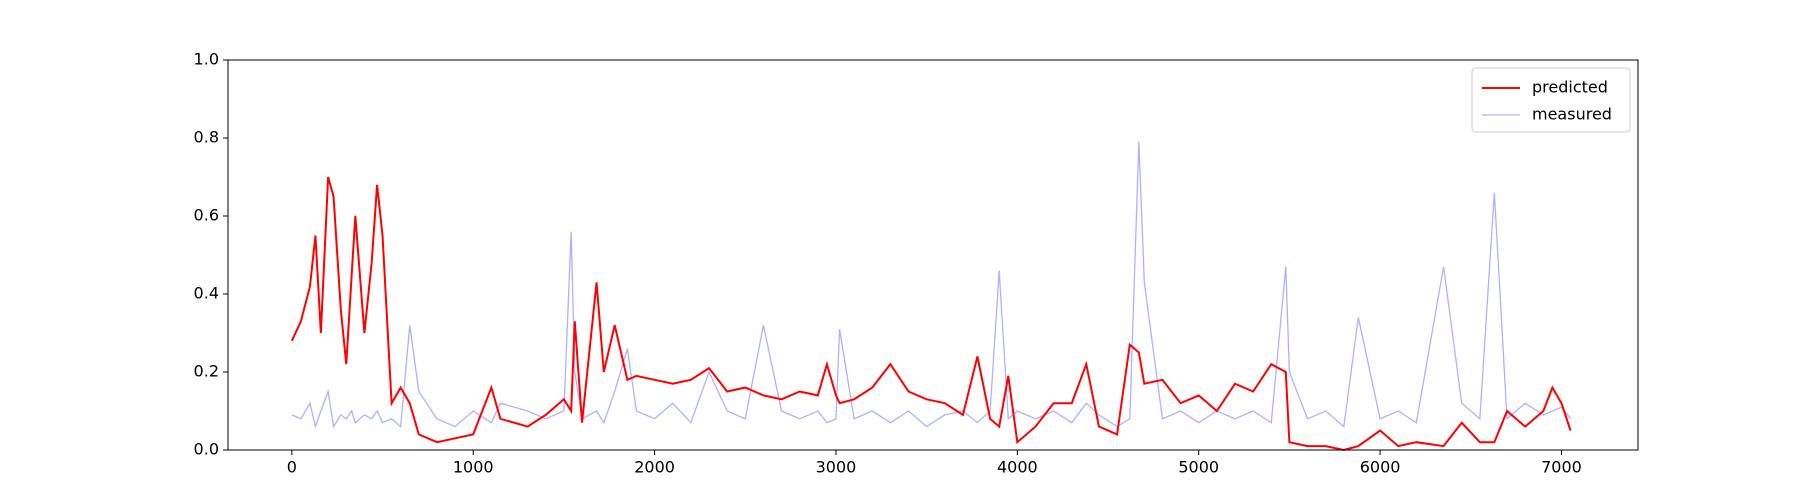  I want to click on x-tick-label: 6000, so click(1380, 467).